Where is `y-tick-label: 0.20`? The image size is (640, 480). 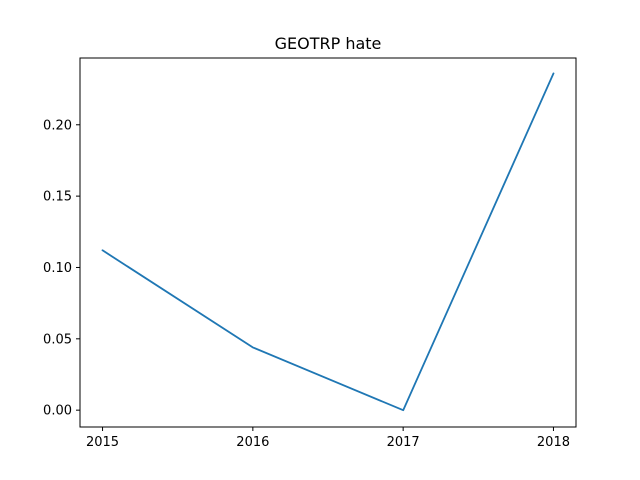 y-tick-label: 0.20 is located at coordinates (57, 125).